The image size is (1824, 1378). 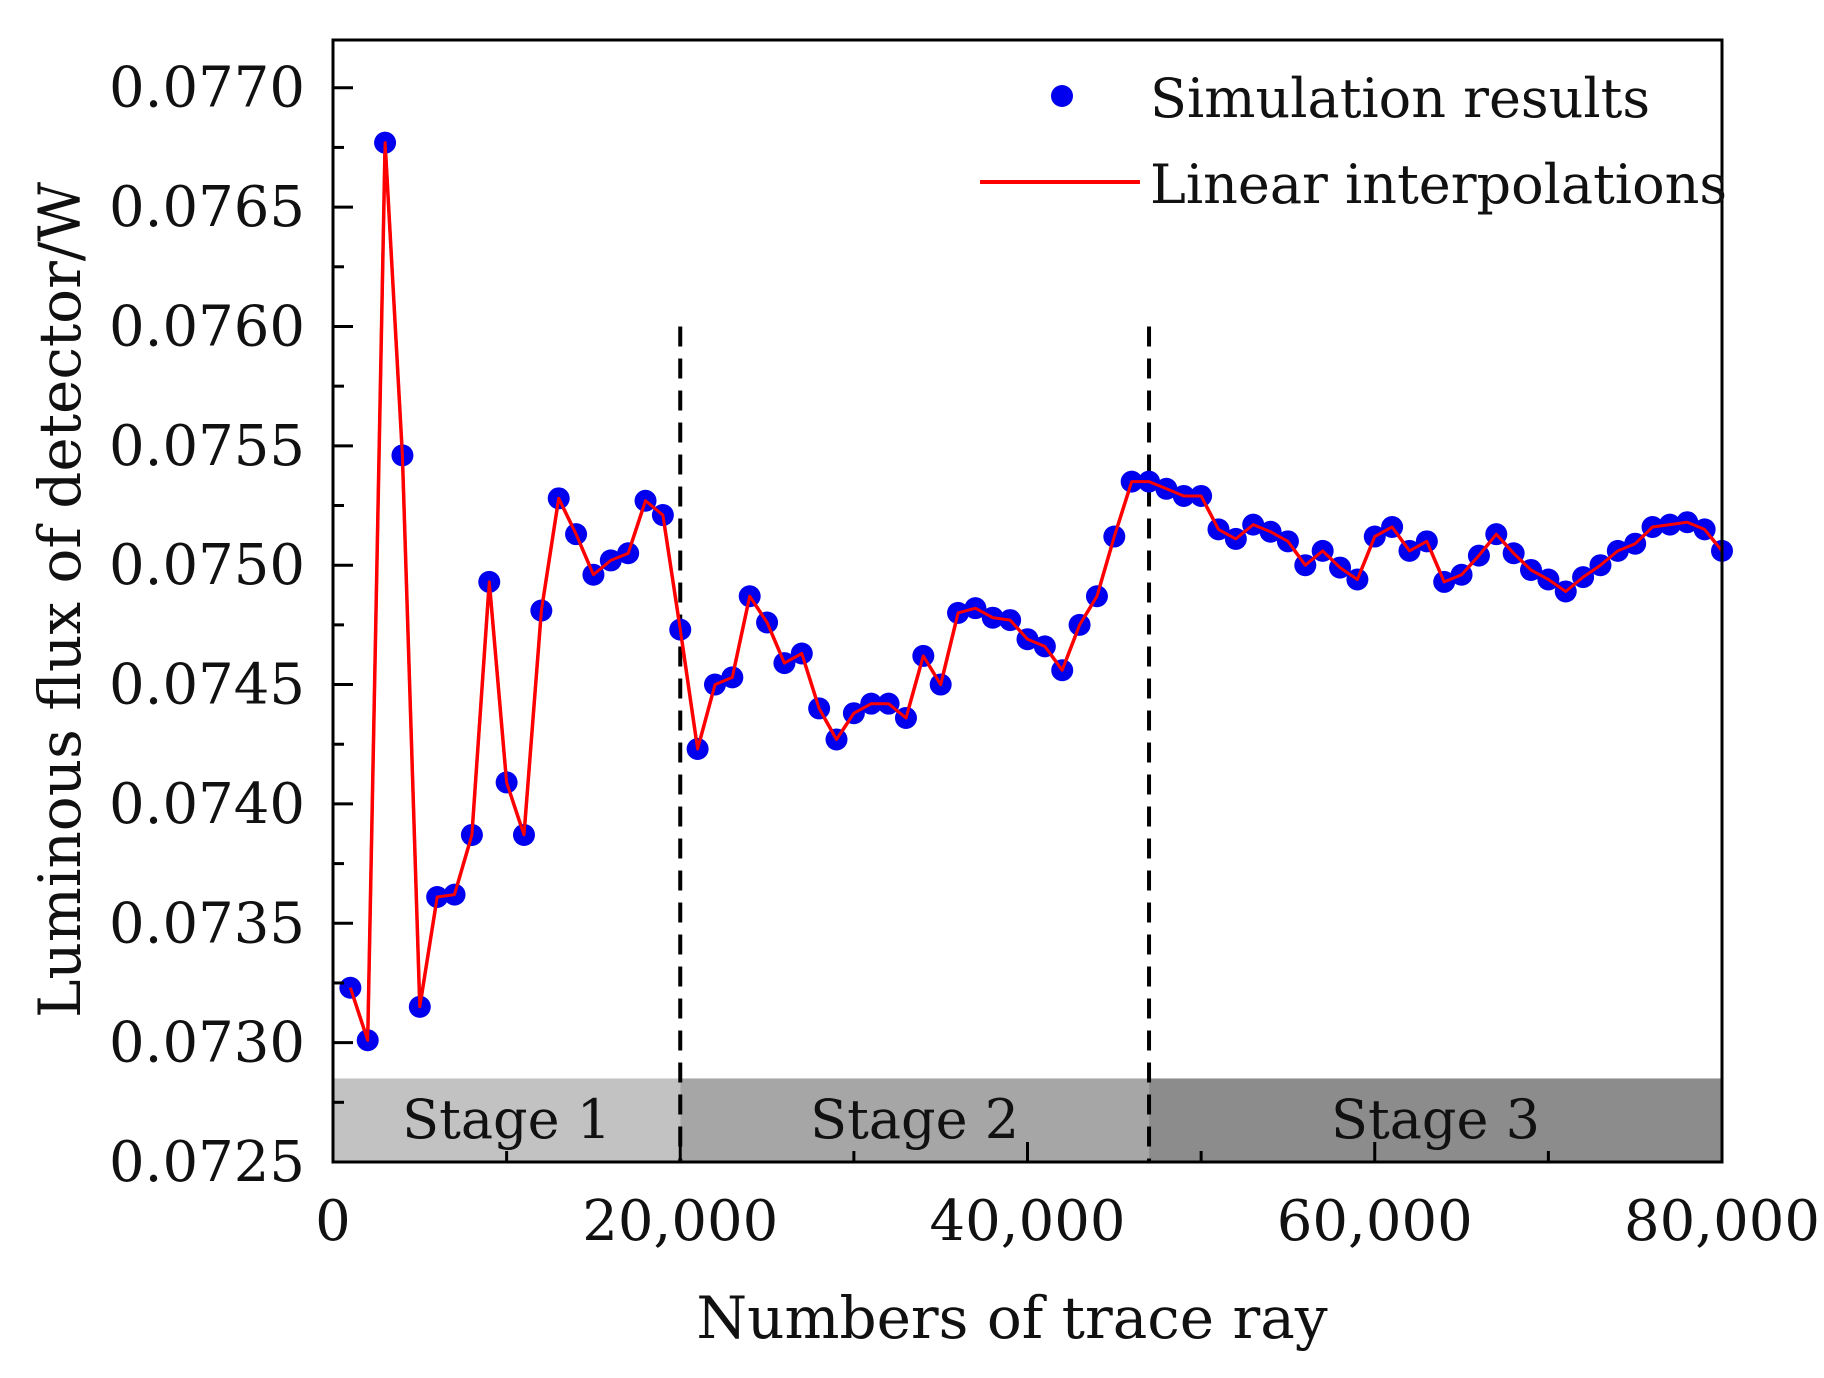 What do you see at coordinates (333, 1221) in the screenshot?
I see `x-tick-label: 0` at bounding box center [333, 1221].